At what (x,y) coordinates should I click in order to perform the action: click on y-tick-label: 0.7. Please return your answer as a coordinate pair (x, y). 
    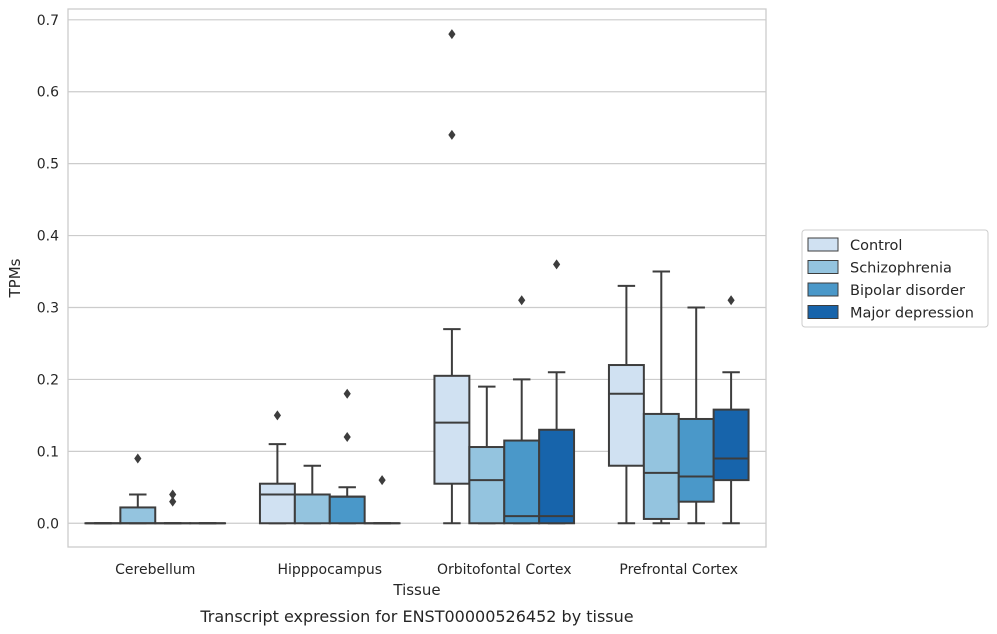
    Looking at the image, I should click on (48, 21).